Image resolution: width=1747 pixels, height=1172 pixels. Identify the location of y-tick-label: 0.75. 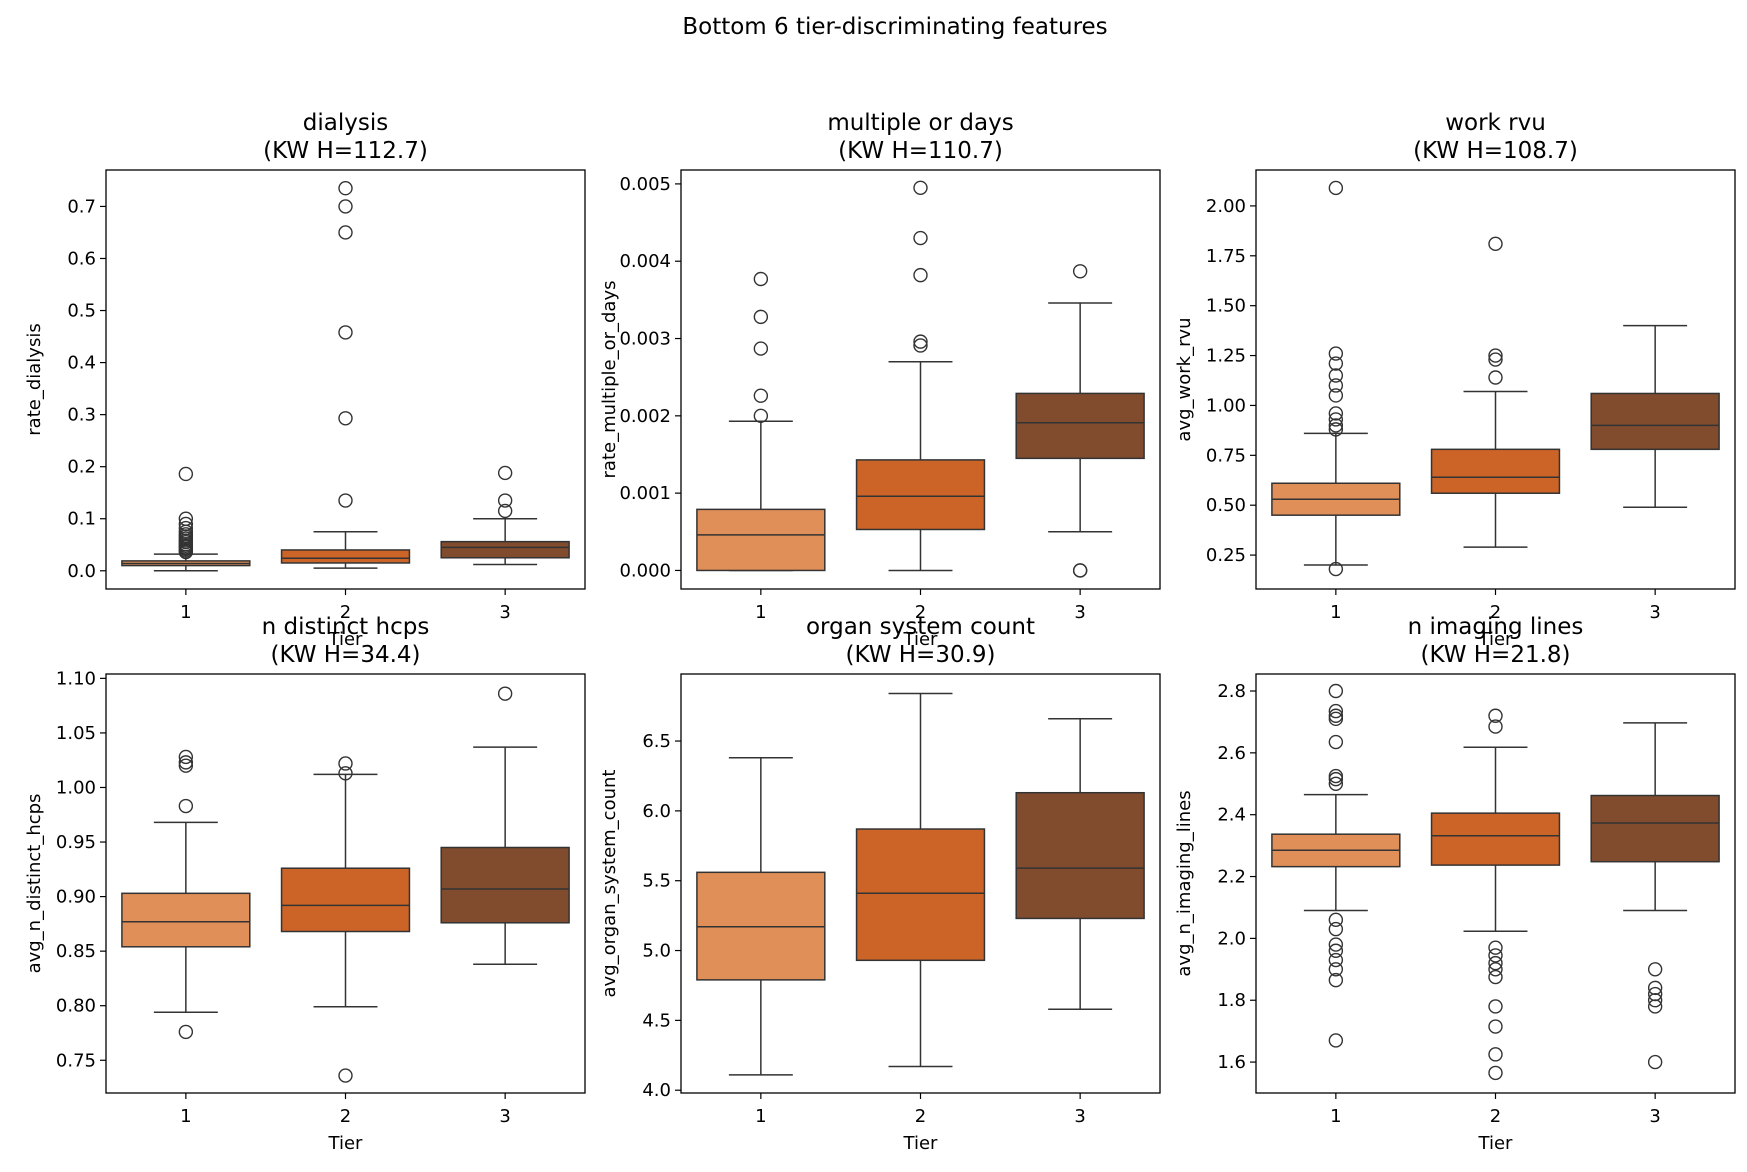
(1226, 455).